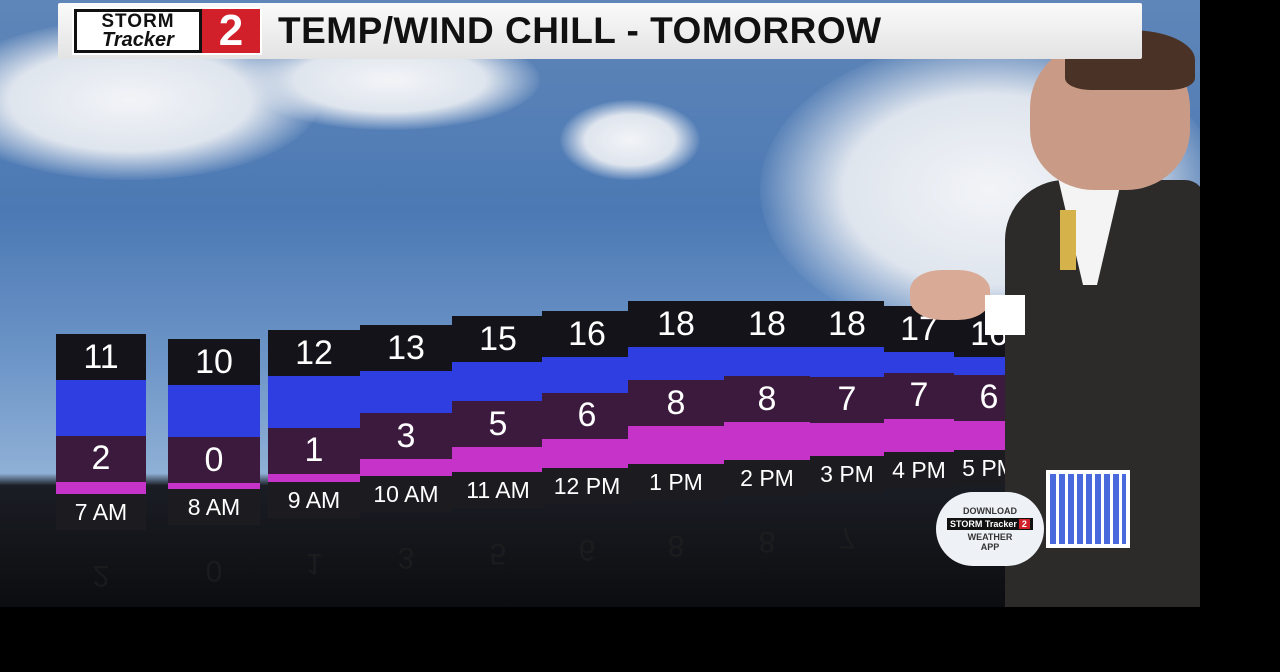  I want to click on time-label: 10 AM, so click(406, 494).